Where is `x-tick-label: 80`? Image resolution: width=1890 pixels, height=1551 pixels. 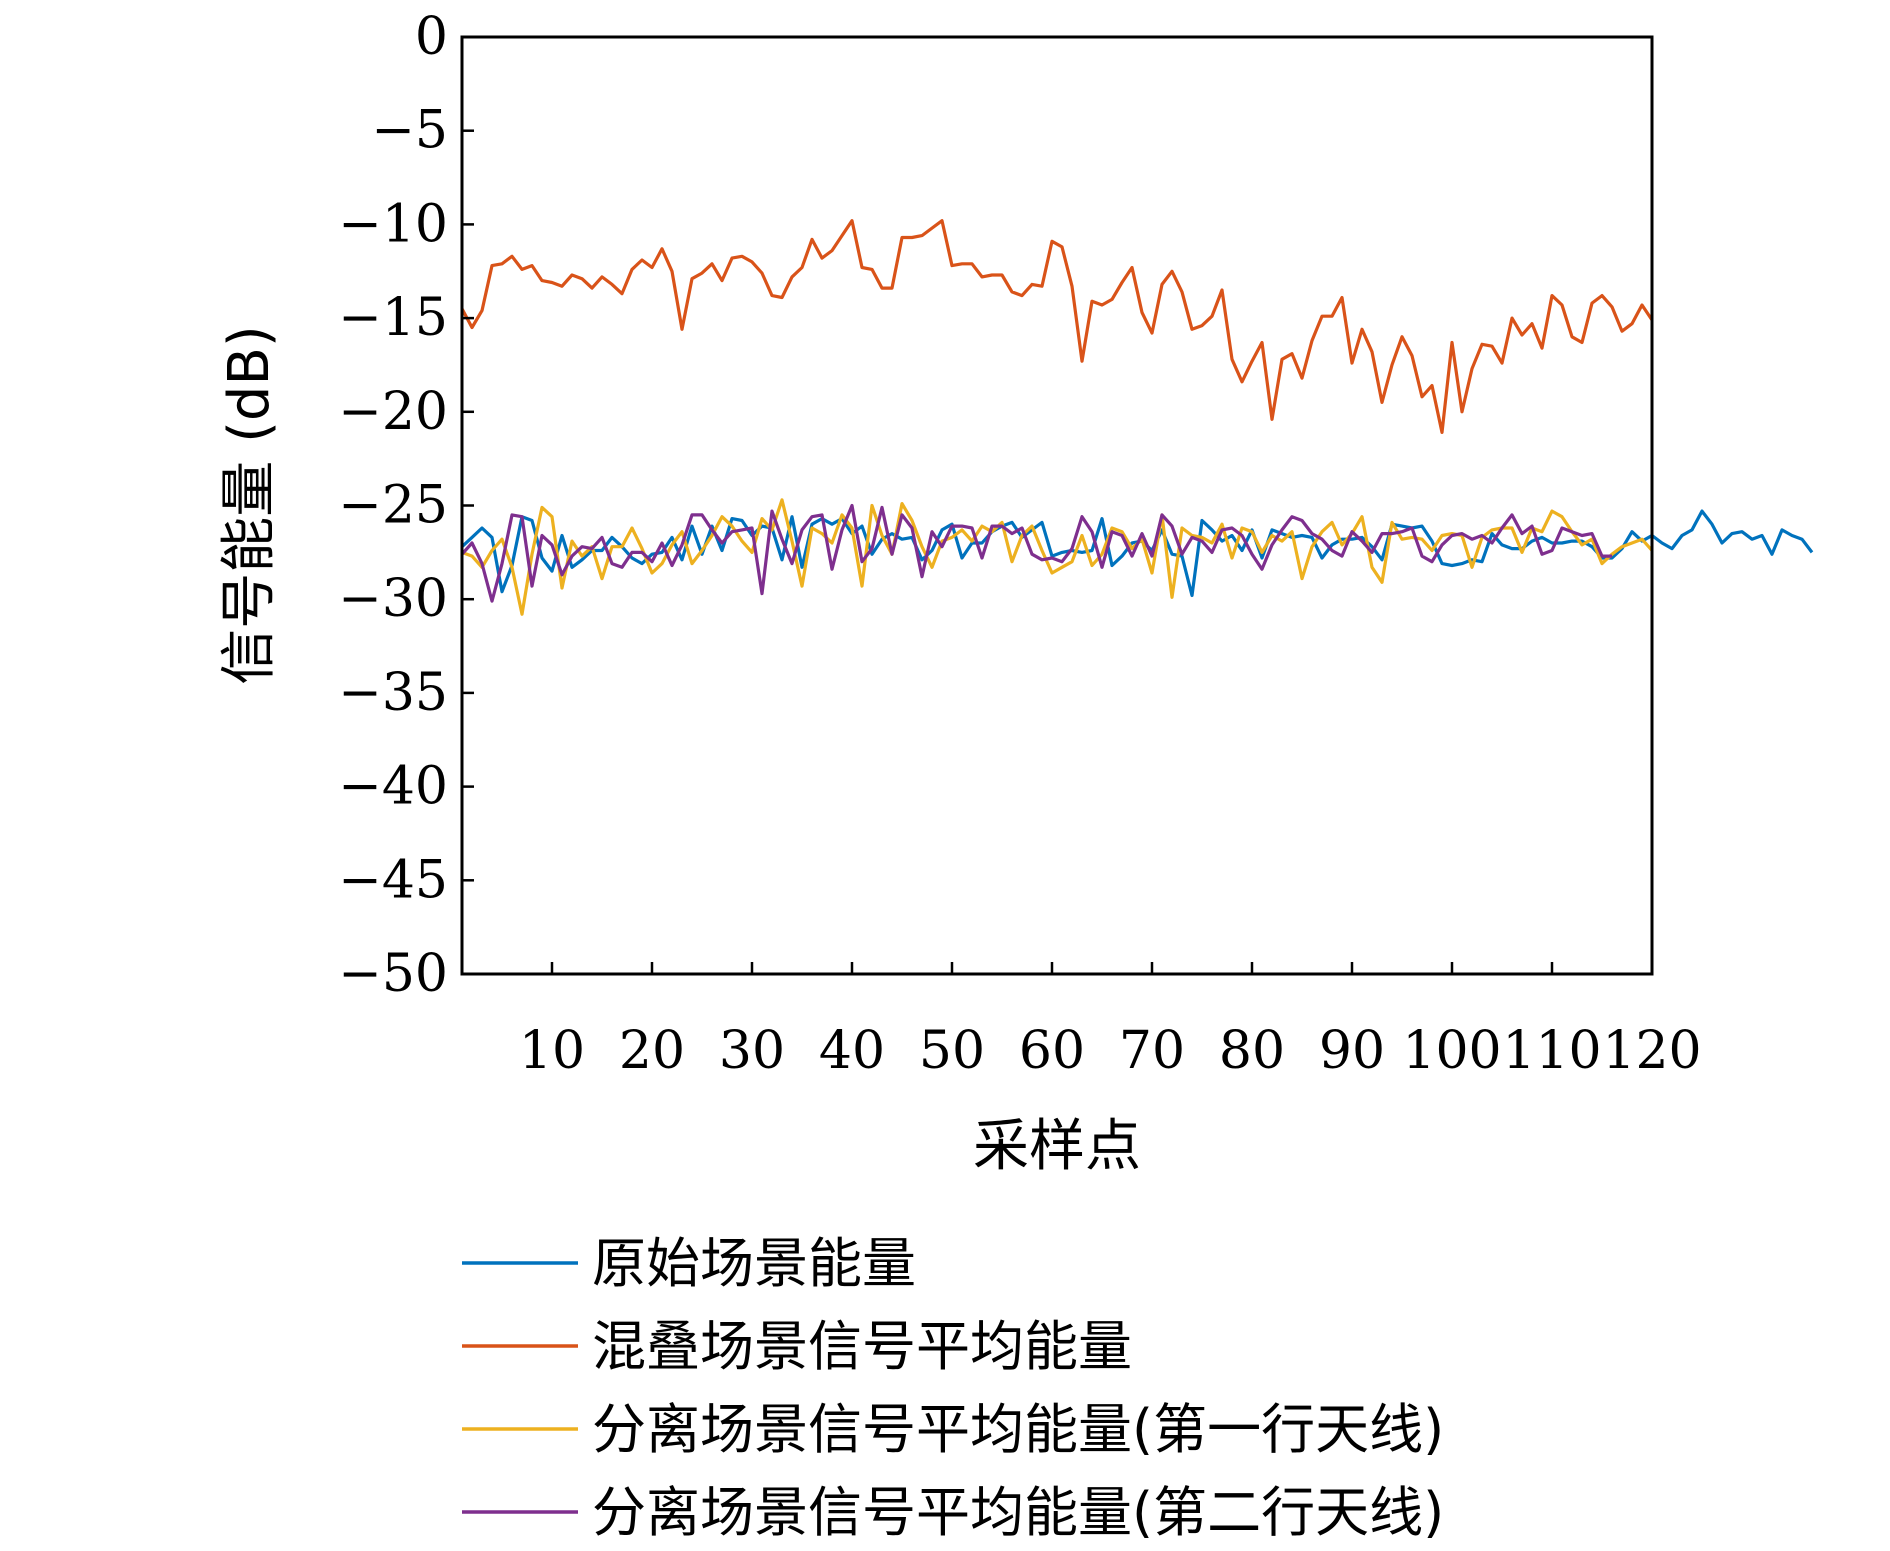 x-tick-label: 80 is located at coordinates (1252, 1051).